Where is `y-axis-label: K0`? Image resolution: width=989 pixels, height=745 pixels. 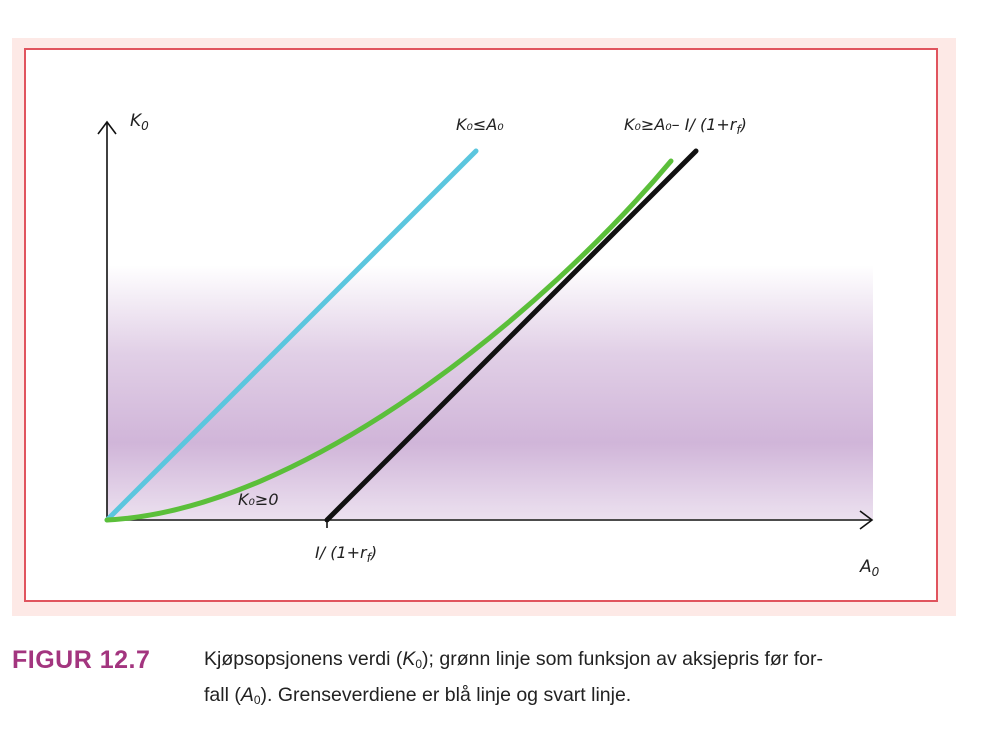 y-axis-label: K0 is located at coordinates (139, 122).